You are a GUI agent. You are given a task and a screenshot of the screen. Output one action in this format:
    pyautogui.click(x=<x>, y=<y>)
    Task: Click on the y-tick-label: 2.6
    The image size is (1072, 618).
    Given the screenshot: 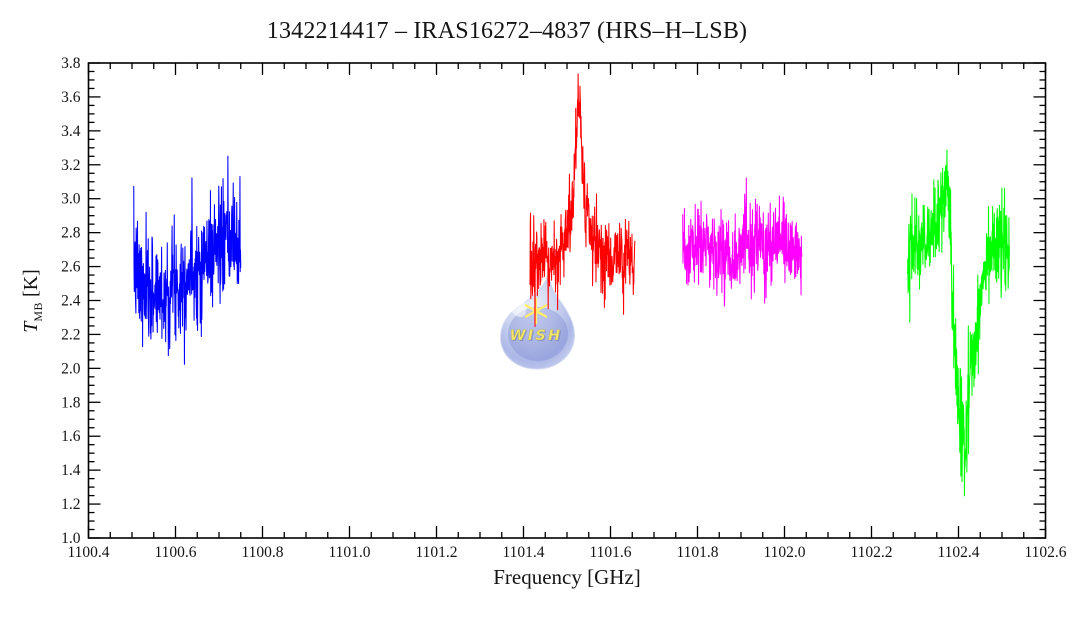 What is the action you would take?
    pyautogui.click(x=71, y=267)
    